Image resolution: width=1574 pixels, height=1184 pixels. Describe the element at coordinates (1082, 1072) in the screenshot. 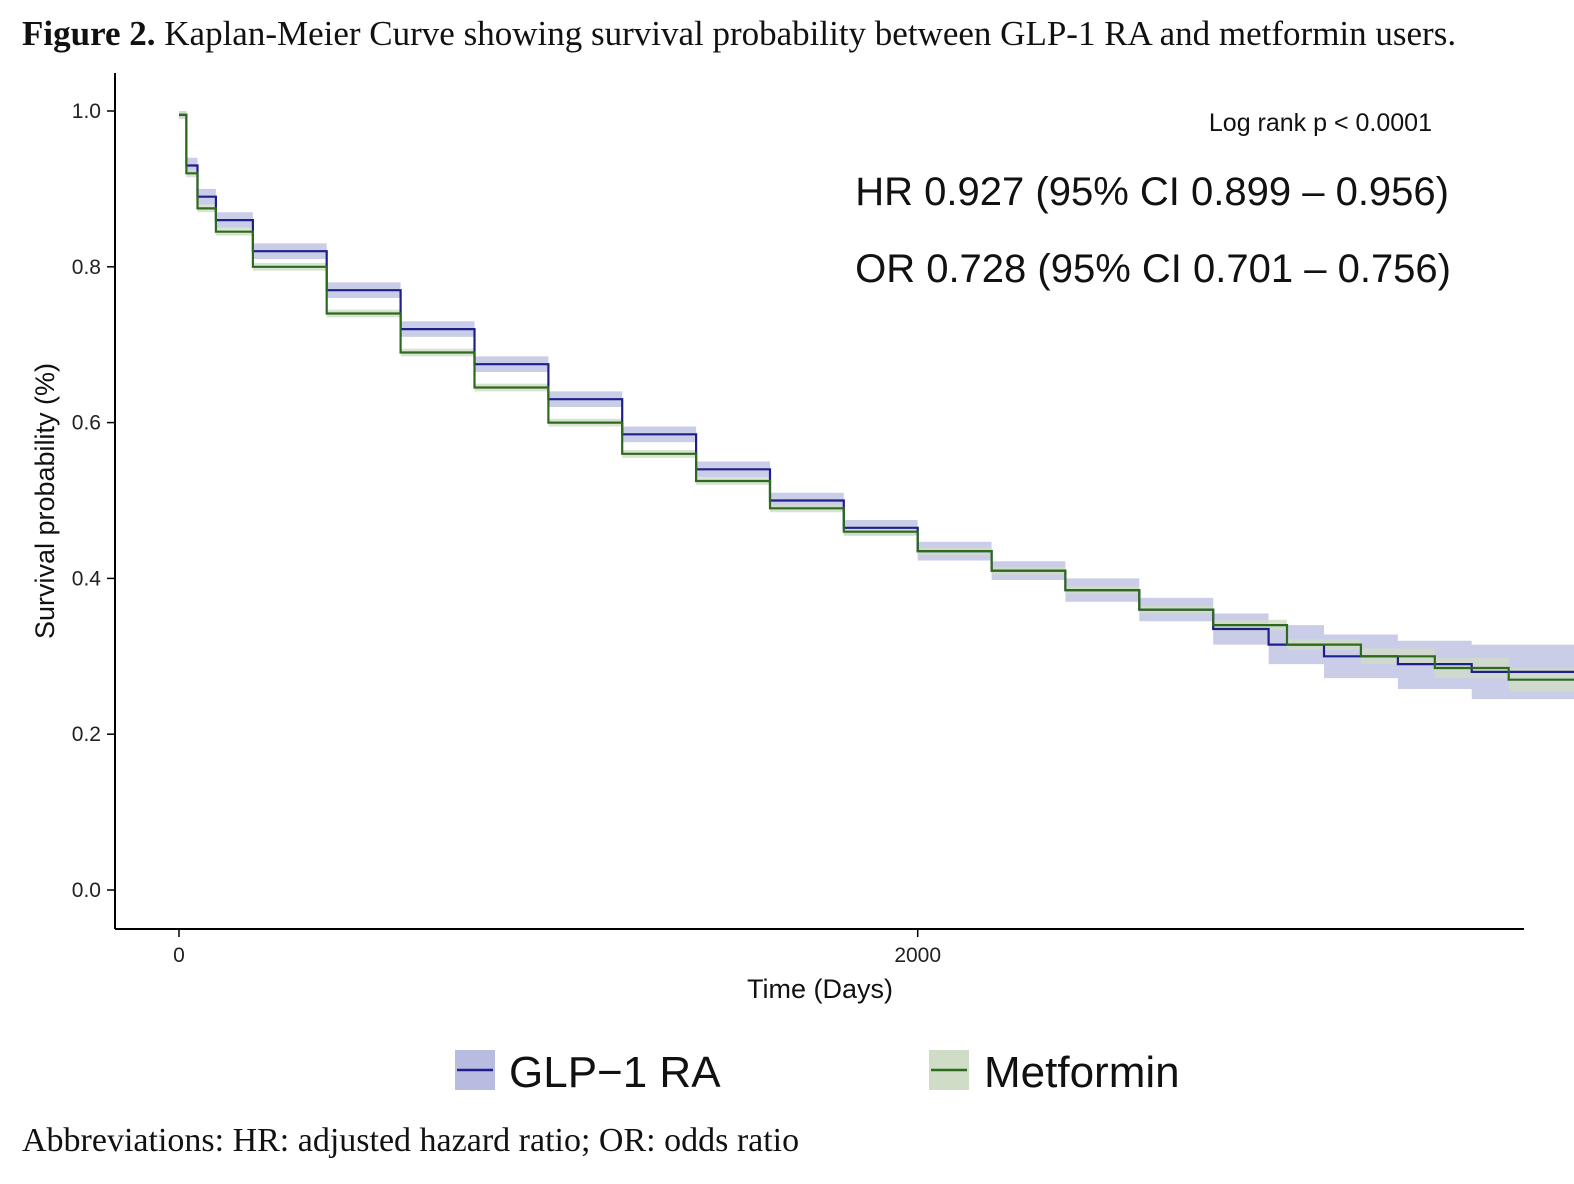

I see `legend-metformin-label: Metformin` at that location.